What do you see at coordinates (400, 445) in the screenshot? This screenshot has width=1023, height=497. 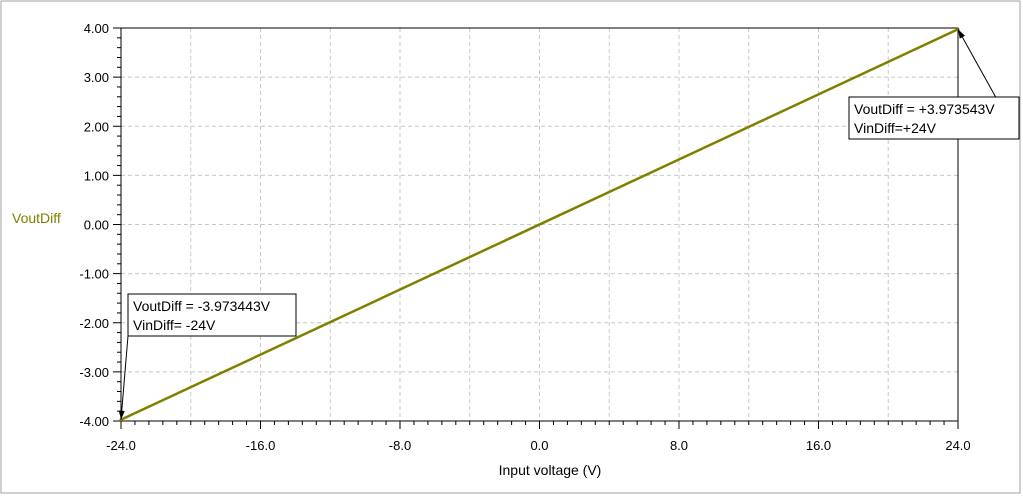 I see `x-tick-label: -8.0` at bounding box center [400, 445].